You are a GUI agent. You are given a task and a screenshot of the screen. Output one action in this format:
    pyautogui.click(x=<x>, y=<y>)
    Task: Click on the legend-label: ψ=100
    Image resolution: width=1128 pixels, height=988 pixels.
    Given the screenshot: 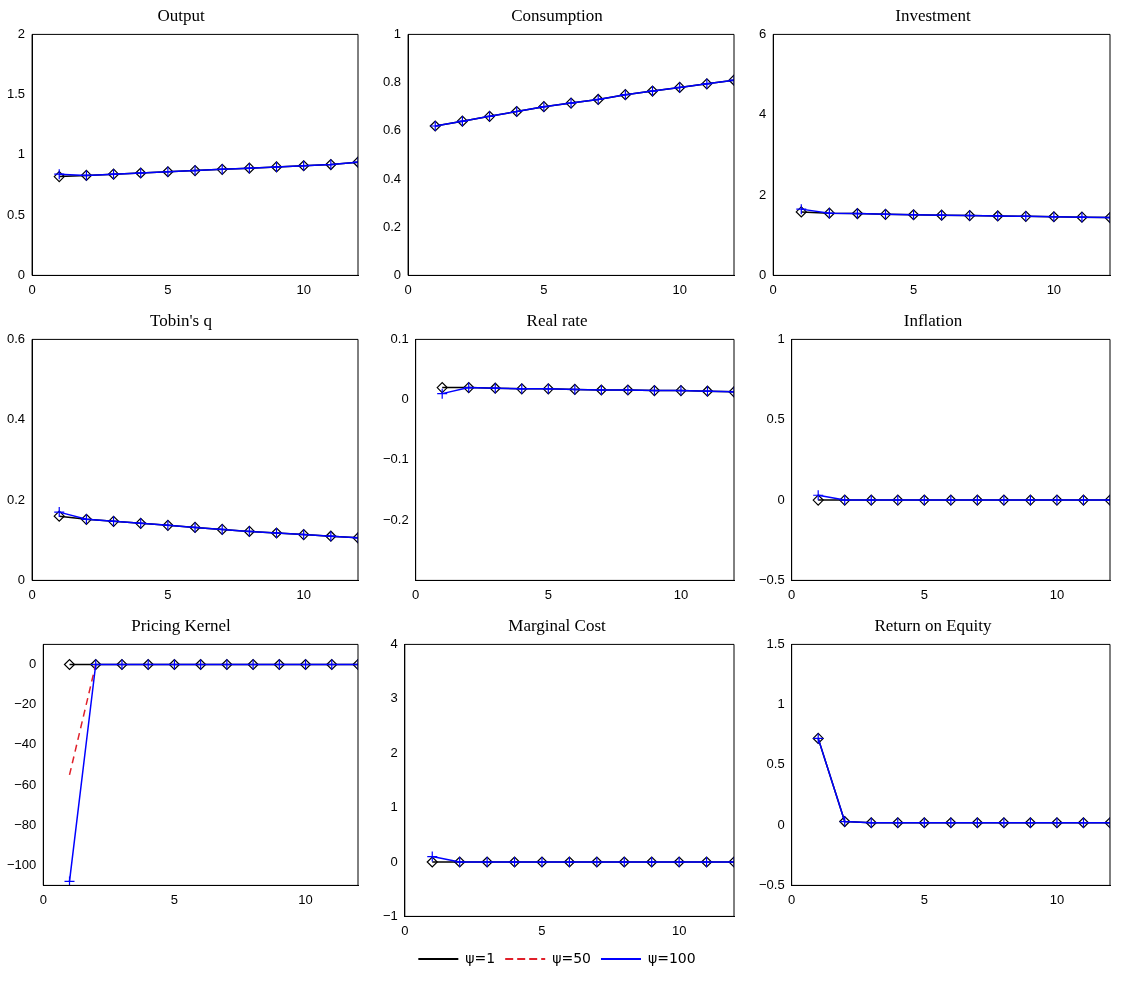 What is the action you would take?
    pyautogui.click(x=671, y=957)
    